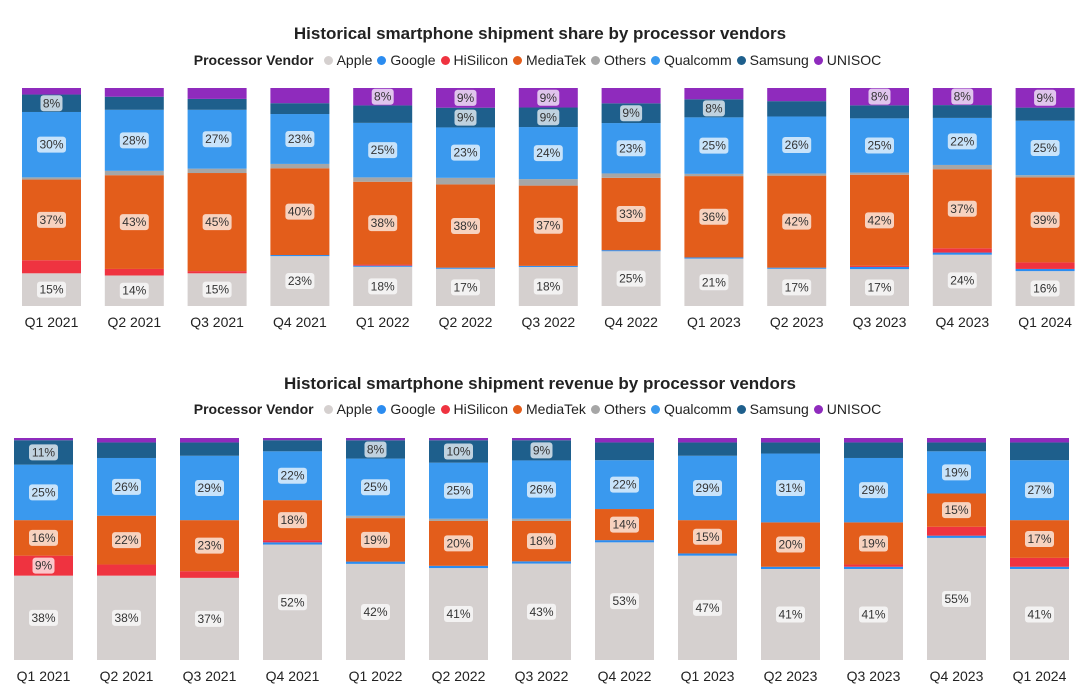 The width and height of the screenshot is (1080, 695). I want to click on data-label-qualcomm-q2-2022: 25%, so click(458, 491).